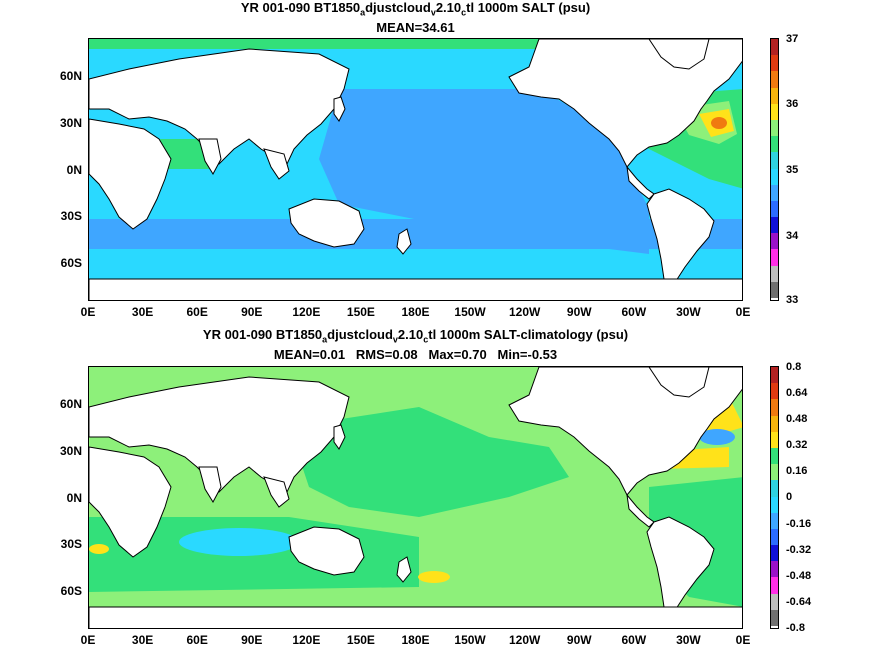  What do you see at coordinates (799, 602) in the screenshot?
I see `cbar-label-m0.64: -0.64` at bounding box center [799, 602].